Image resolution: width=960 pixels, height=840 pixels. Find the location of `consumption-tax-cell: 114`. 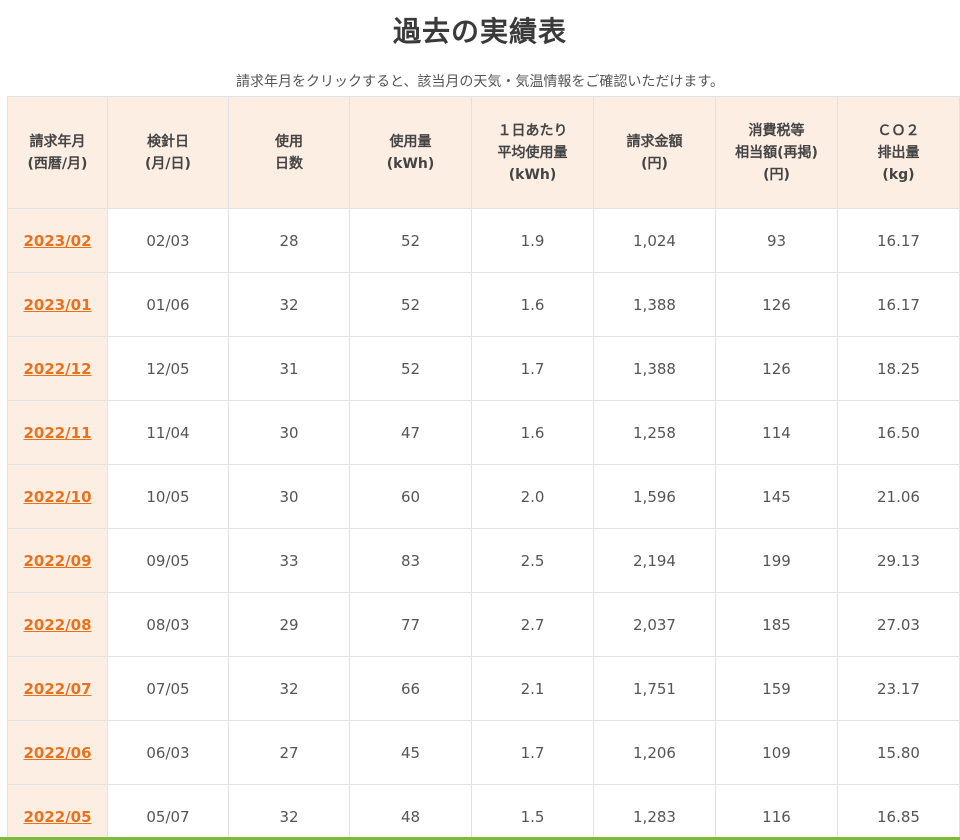

consumption-tax-cell: 114 is located at coordinates (776, 432).